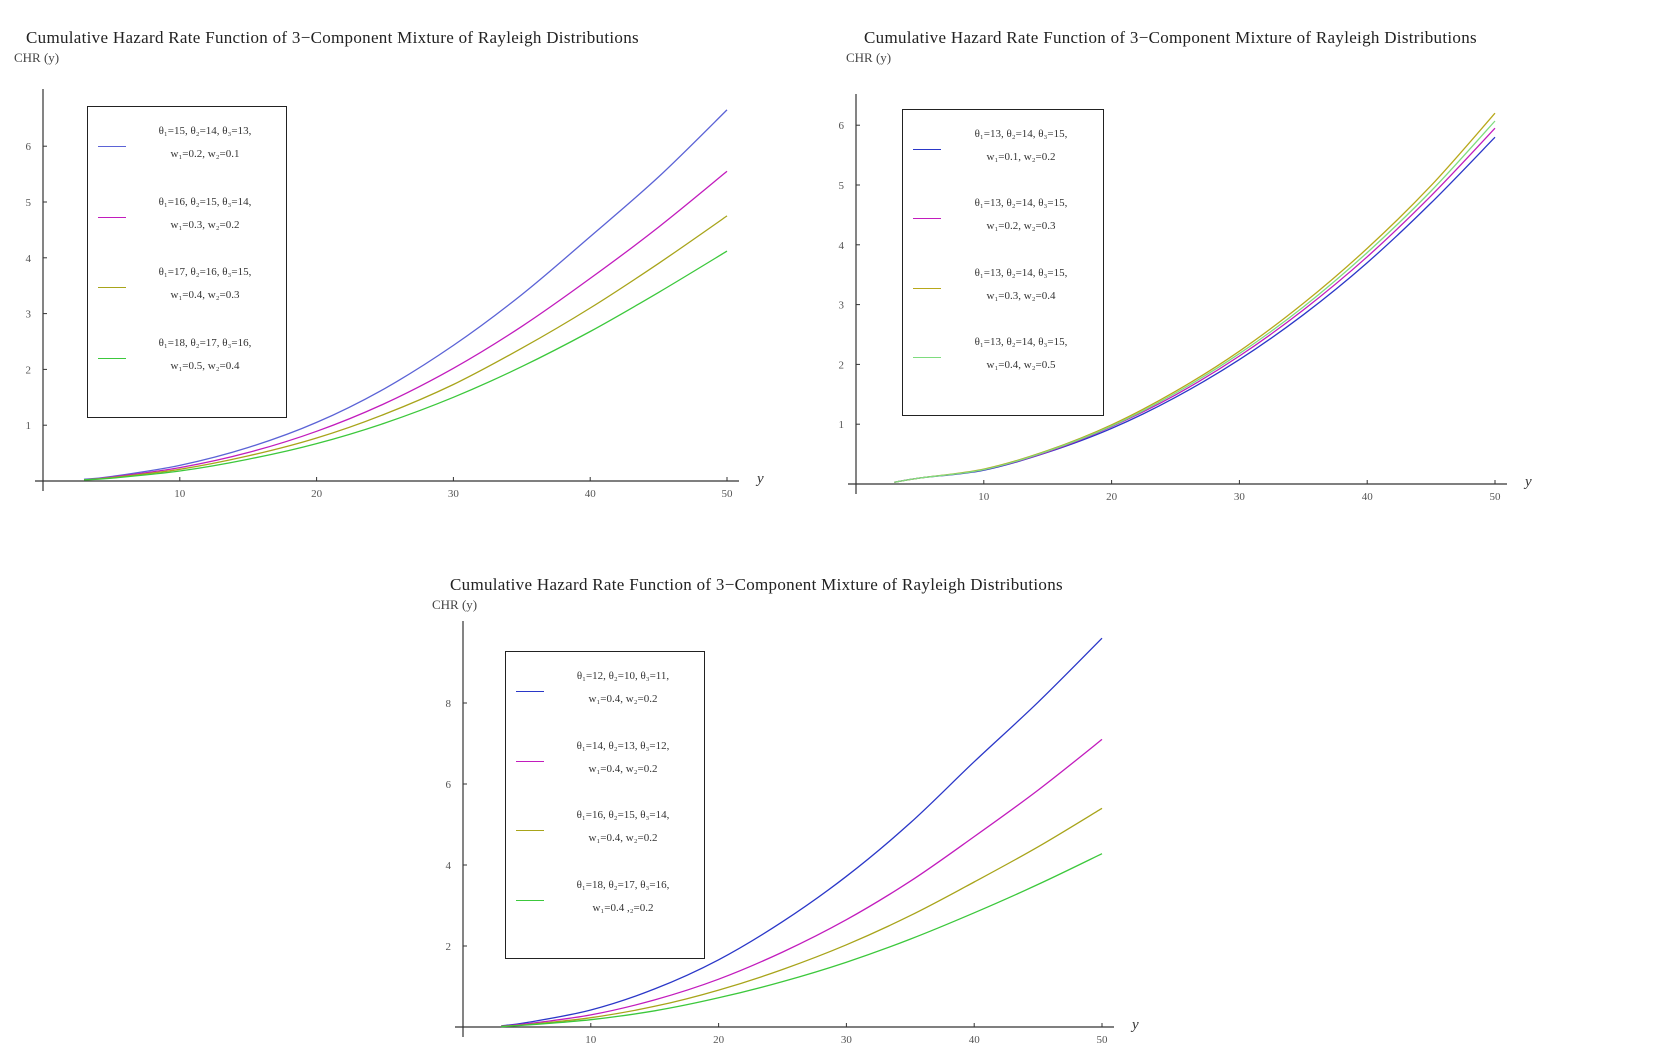 The width and height of the screenshot is (1653, 1061). What do you see at coordinates (205, 224) in the screenshot?
I see `legend-label-weights: w₁=0.3, w₂=0.2` at bounding box center [205, 224].